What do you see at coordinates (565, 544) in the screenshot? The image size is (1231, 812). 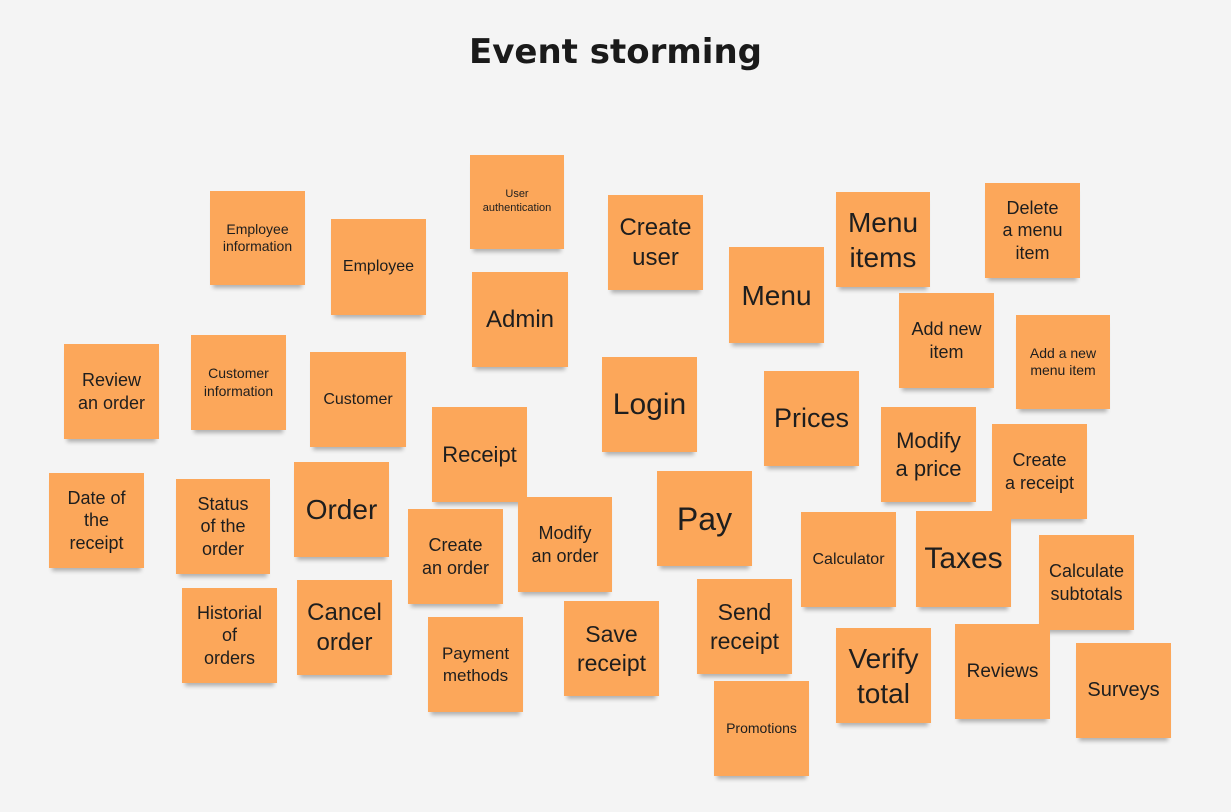 I see `sticky-note-modify-an-order: Modify an order` at bounding box center [565, 544].